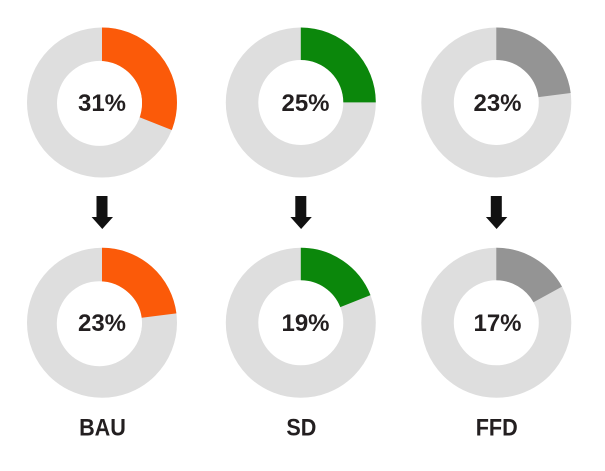  I want to click on svg-text: 25%, so click(305, 103).